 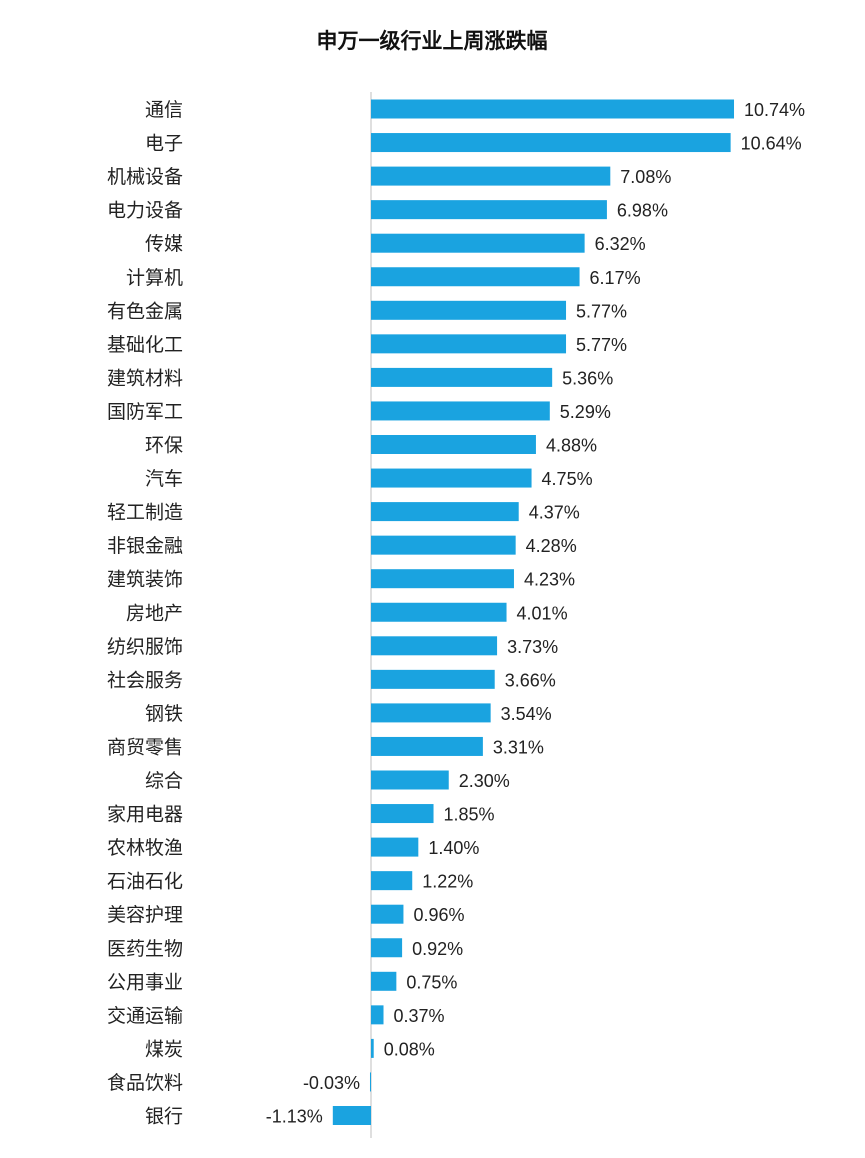 What do you see at coordinates (164, 244) in the screenshot?
I see `category-label: 传媒` at bounding box center [164, 244].